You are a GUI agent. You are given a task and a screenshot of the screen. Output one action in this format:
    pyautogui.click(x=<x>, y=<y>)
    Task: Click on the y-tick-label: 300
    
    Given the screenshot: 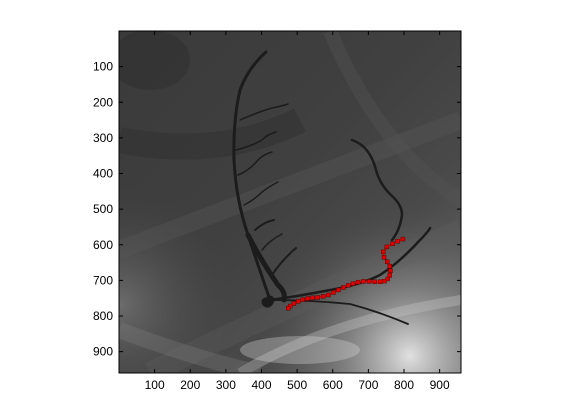 What is the action you would take?
    pyautogui.click(x=103, y=138)
    